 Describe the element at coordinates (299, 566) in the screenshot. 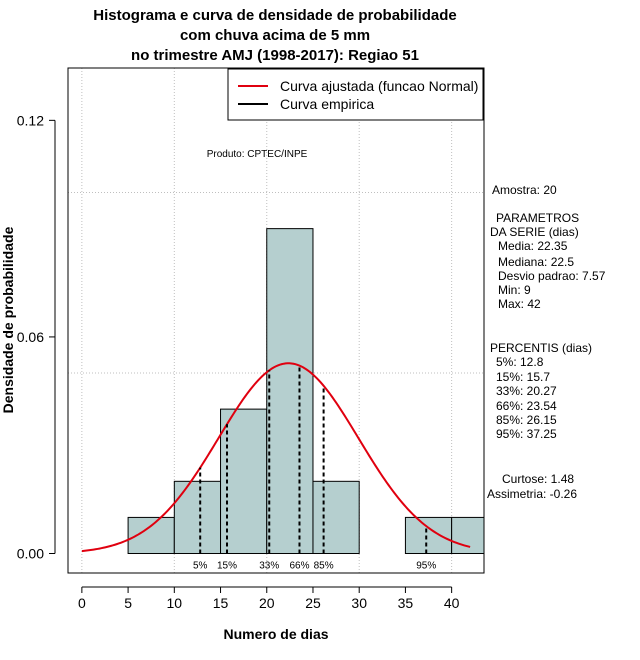

I see `percentile-label-3: 66%` at that location.